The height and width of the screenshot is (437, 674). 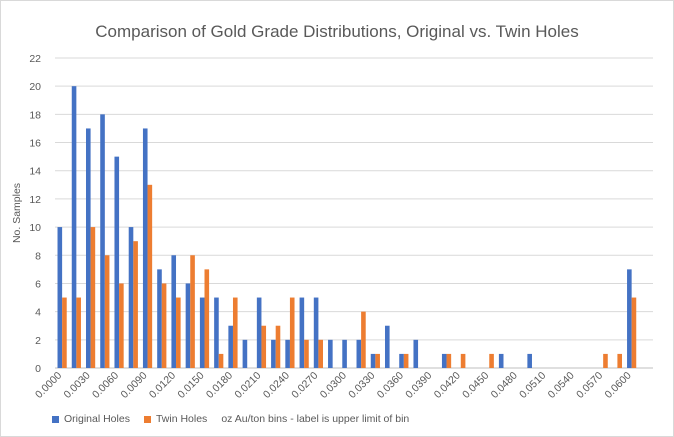 I want to click on x-tick-label: 0.0420, so click(x=447, y=385).